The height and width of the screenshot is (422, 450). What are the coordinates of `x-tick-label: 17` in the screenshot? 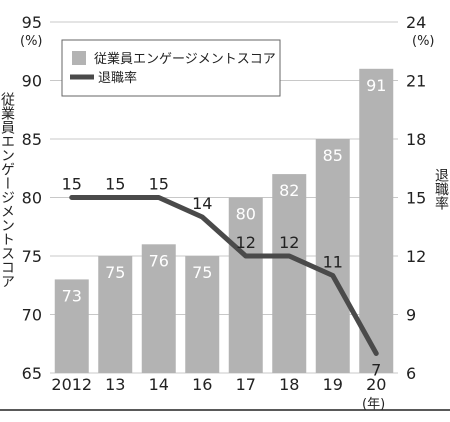 It's located at (246, 384).